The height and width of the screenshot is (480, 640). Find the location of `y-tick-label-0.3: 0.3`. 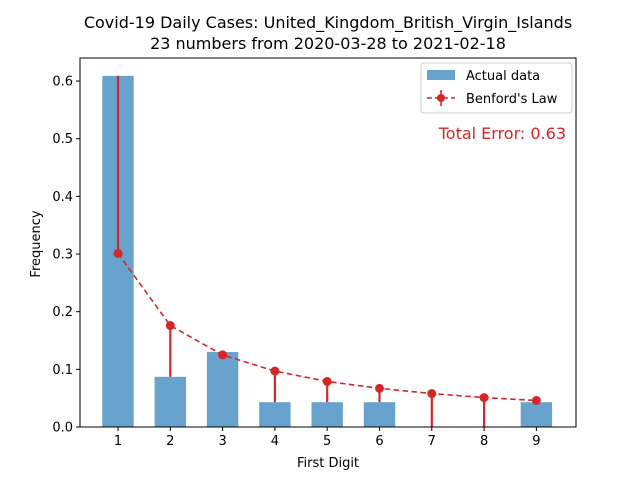

y-tick-label-0.3: 0.3 is located at coordinates (62, 255).